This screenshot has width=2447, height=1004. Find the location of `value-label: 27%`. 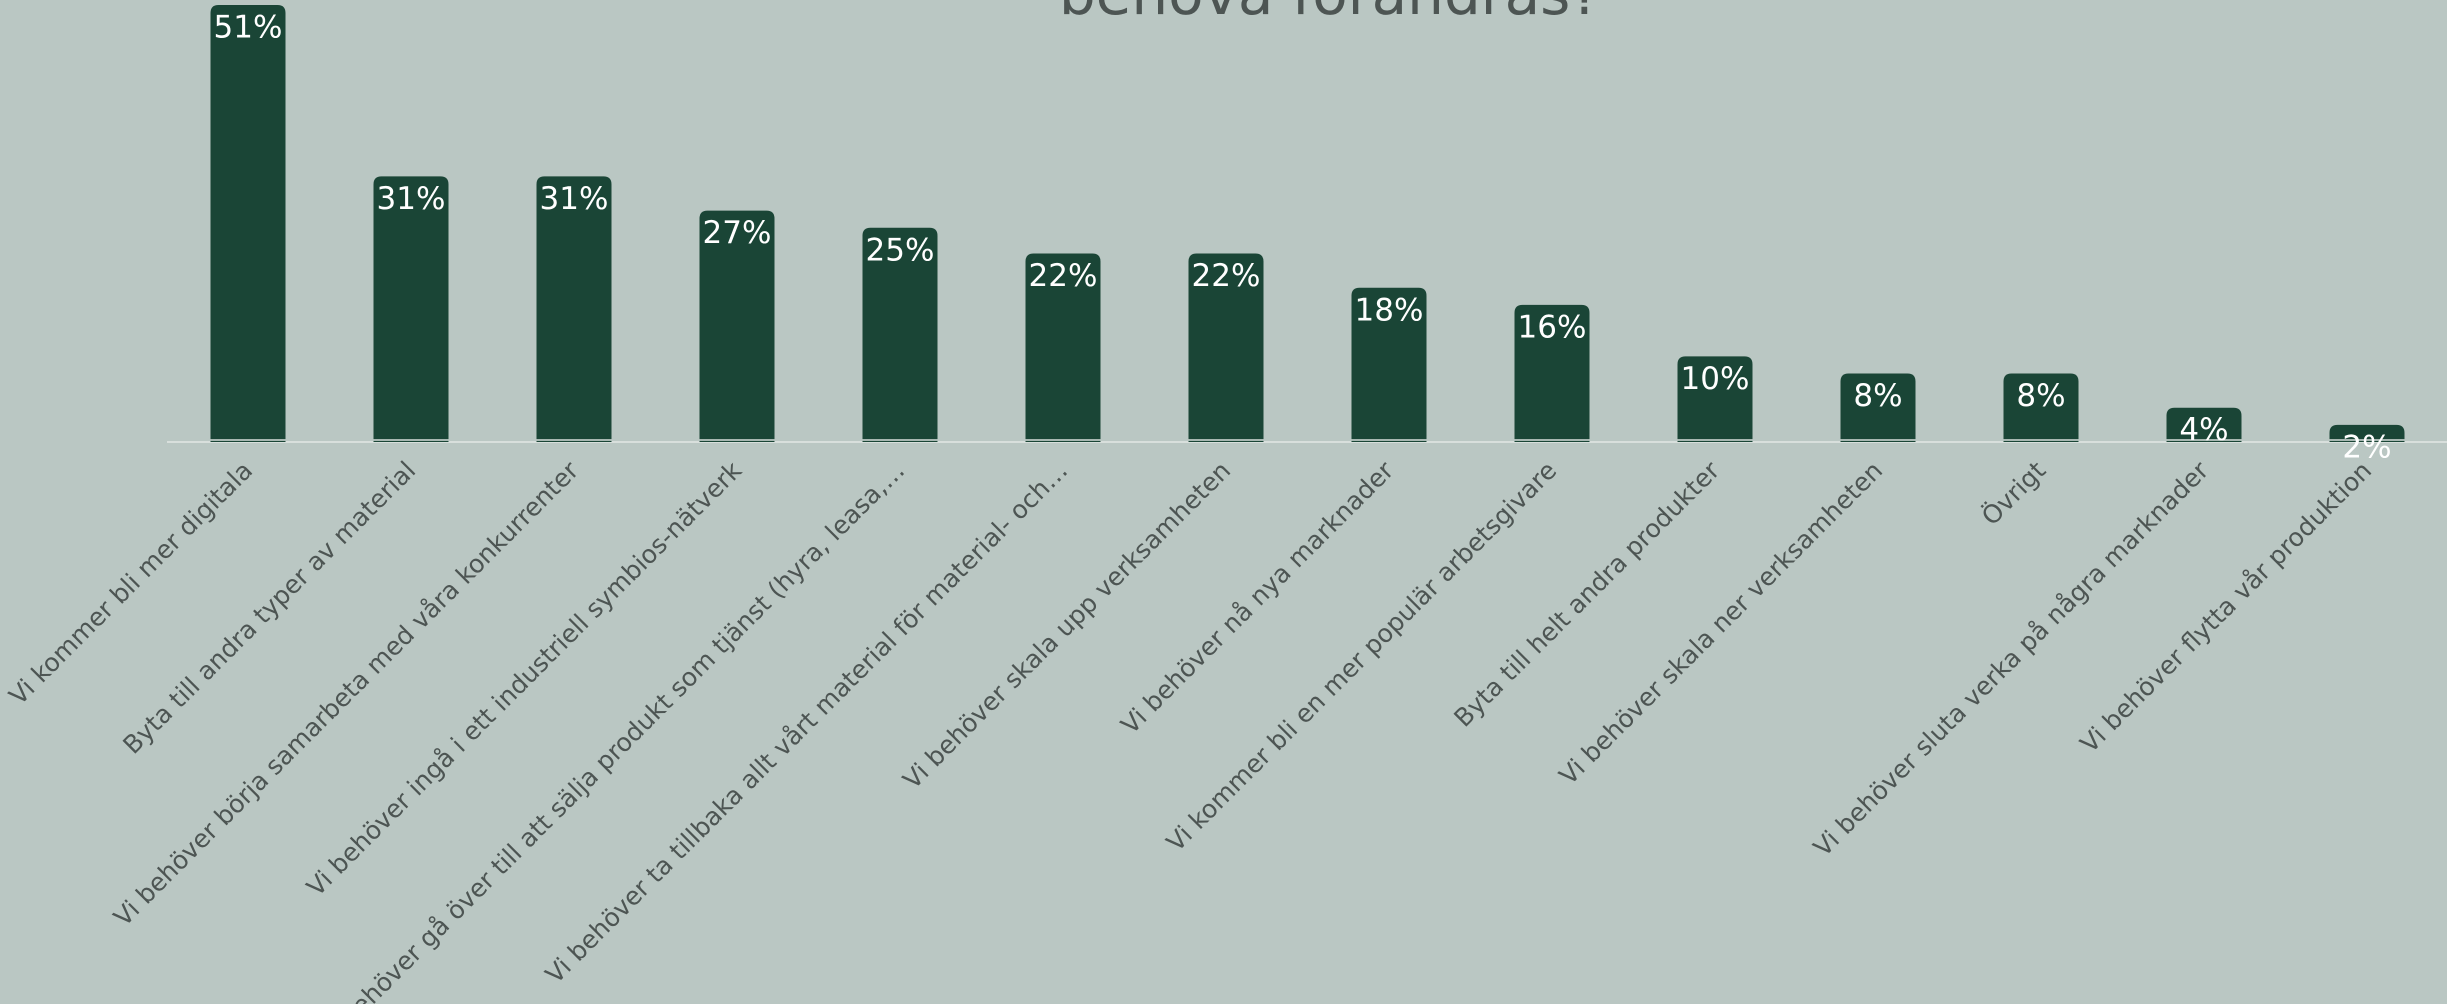

value-label: 27% is located at coordinates (737, 233).